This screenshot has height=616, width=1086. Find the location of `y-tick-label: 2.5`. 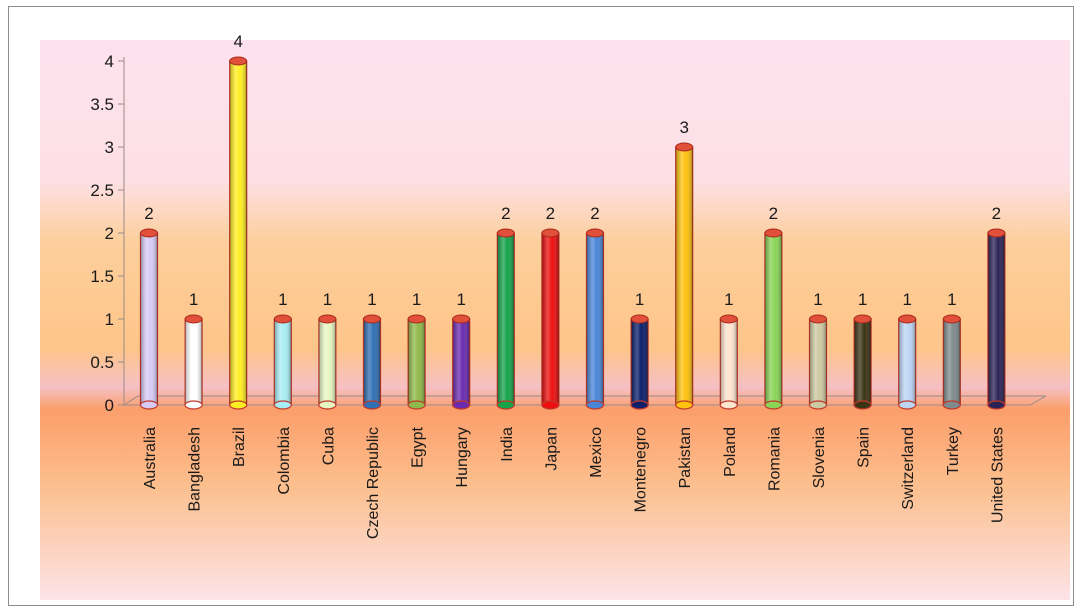

y-tick-label: 2.5 is located at coordinates (102, 190).